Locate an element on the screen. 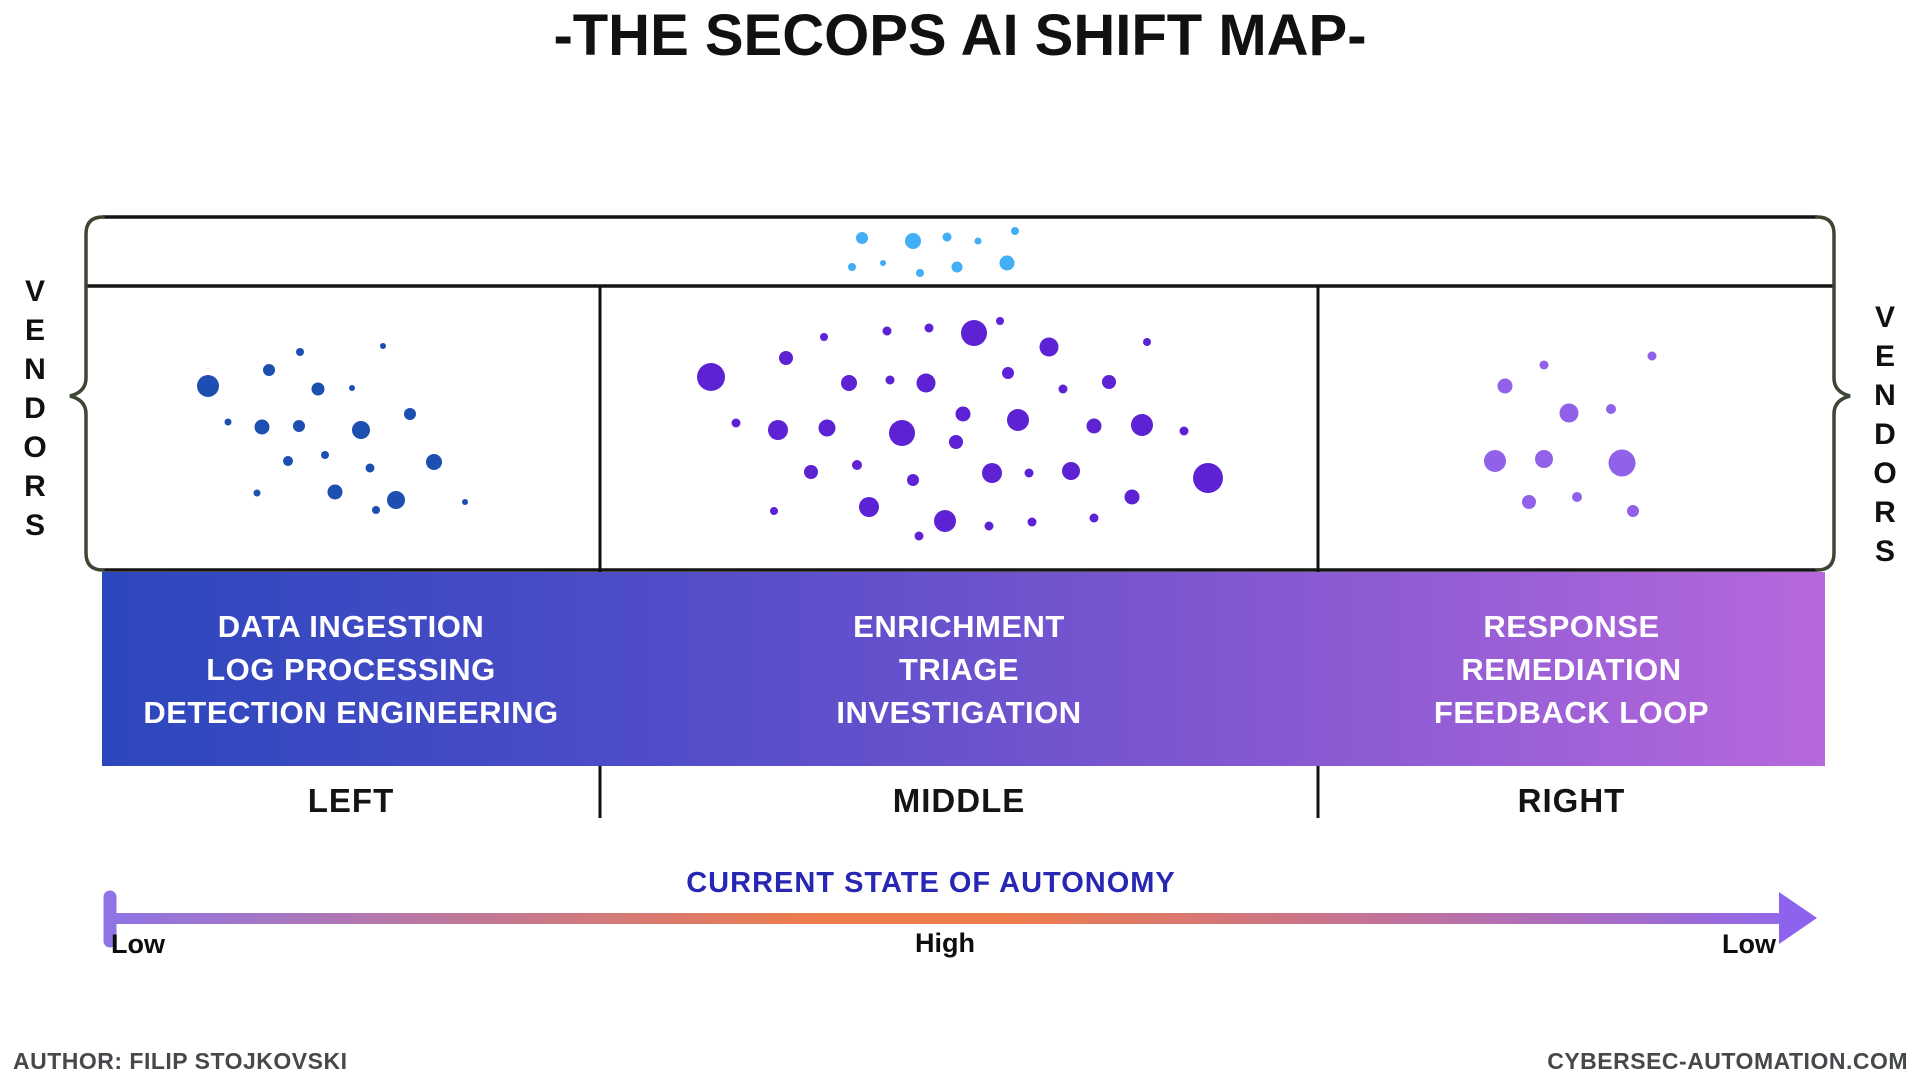 The height and width of the screenshot is (1080, 1920). axis-label-low-left: Low is located at coordinates (138, 944).